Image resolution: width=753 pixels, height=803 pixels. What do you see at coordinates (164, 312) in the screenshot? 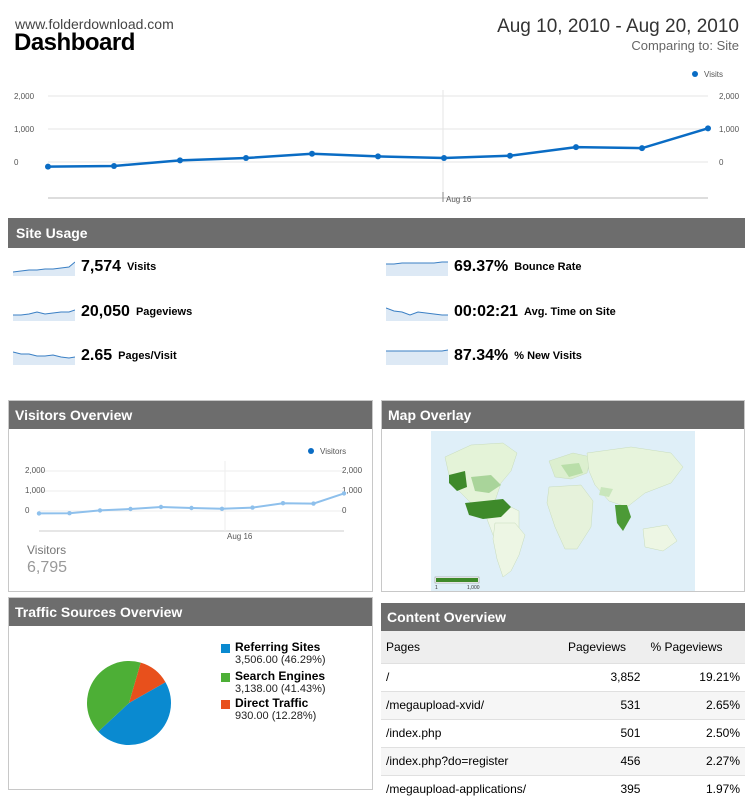
I see `metric-label: Pageviews` at bounding box center [164, 312].